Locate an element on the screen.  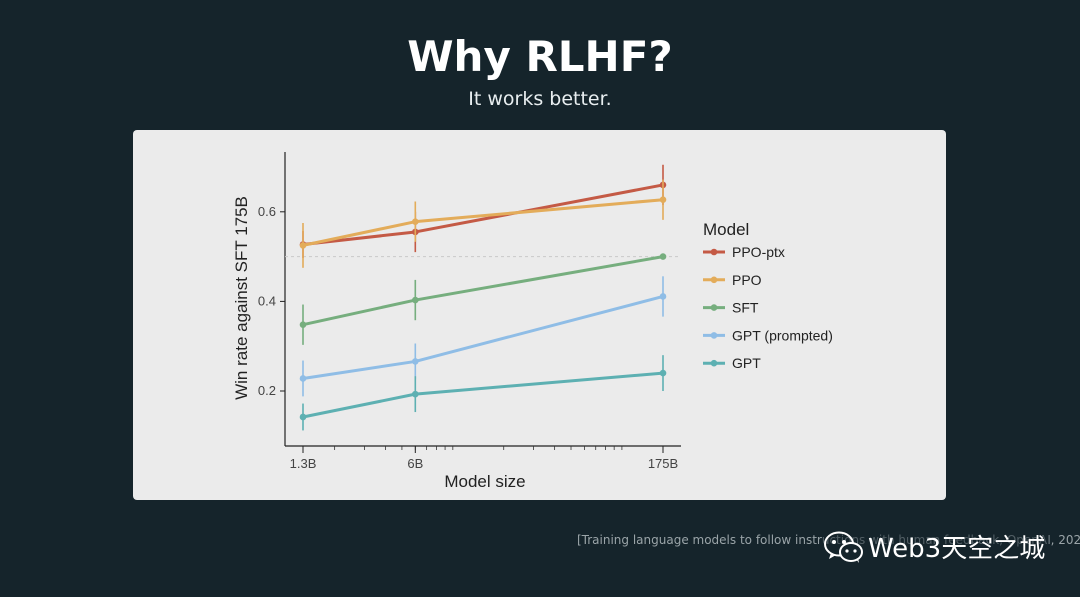
wechat-logo-icon is located at coordinates (843, 547).